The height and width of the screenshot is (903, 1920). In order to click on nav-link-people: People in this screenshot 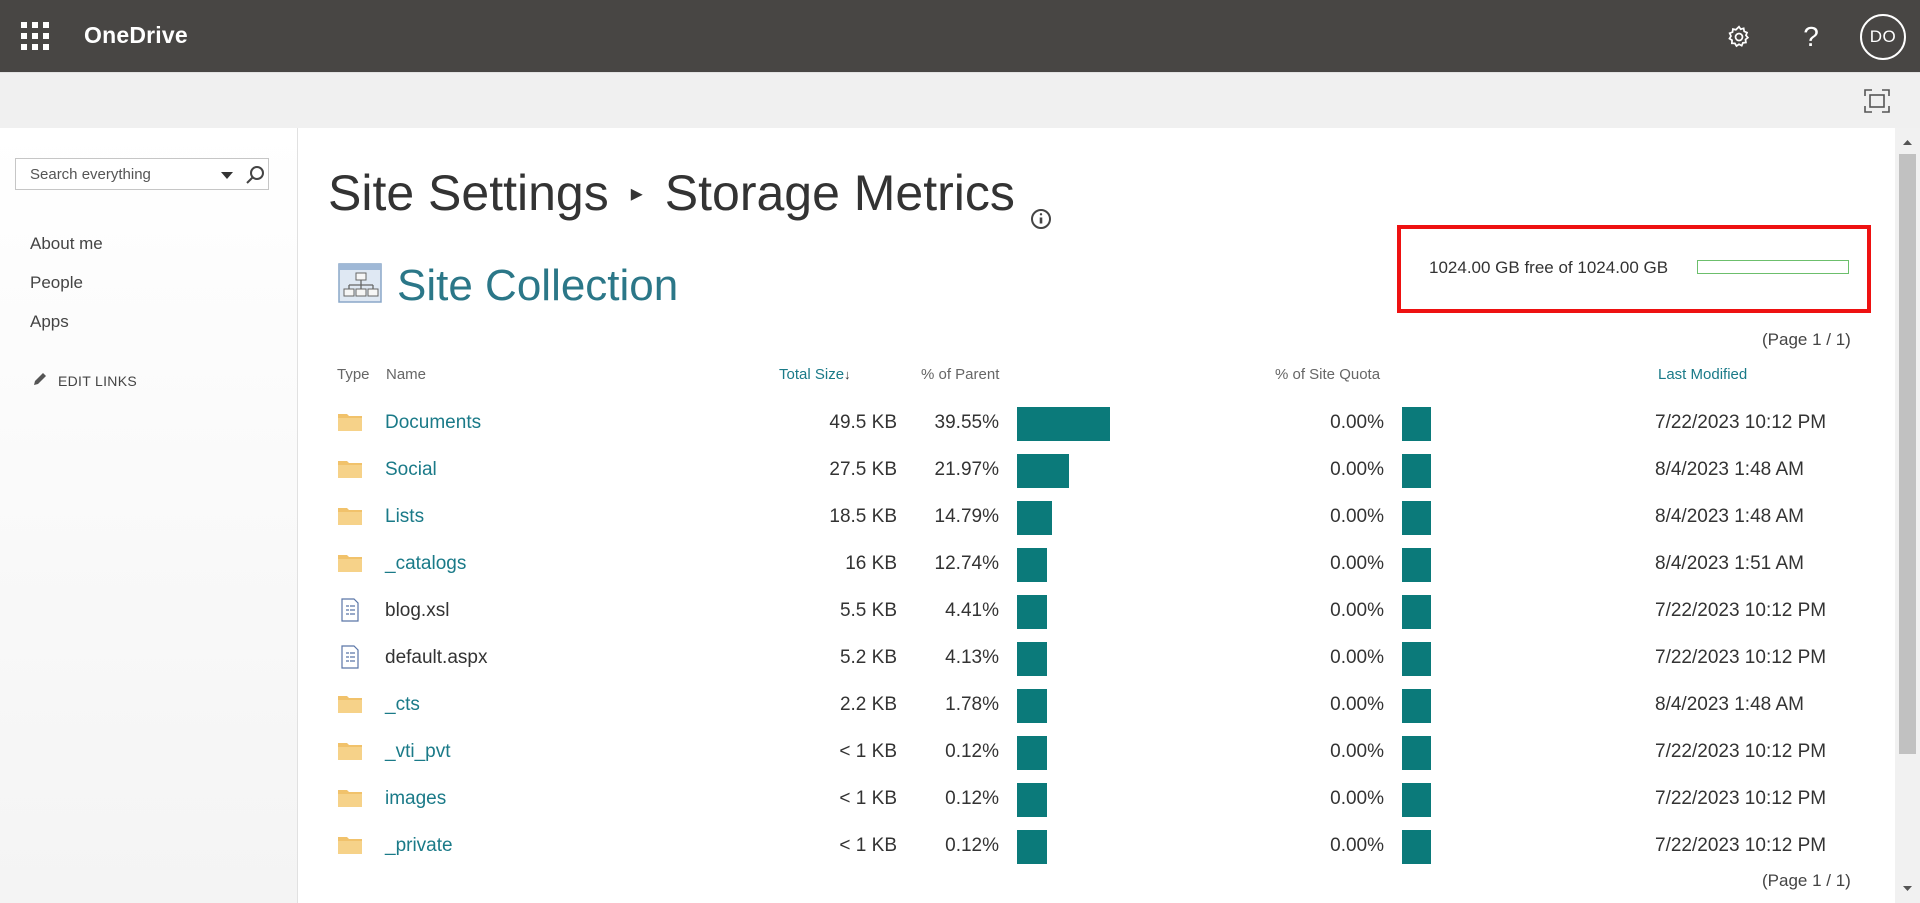, I will do `click(56, 282)`.